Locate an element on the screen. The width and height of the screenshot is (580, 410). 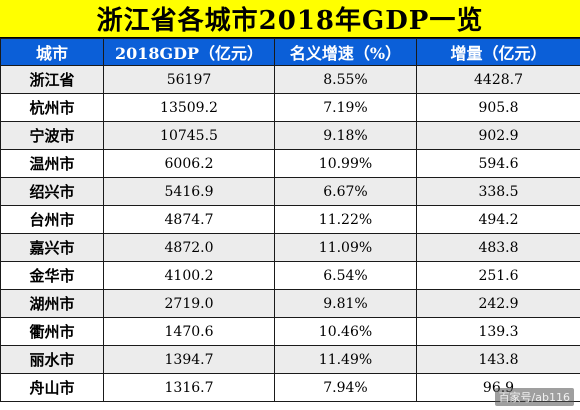
gdp-cell: 2719.0 is located at coordinates (189, 303).